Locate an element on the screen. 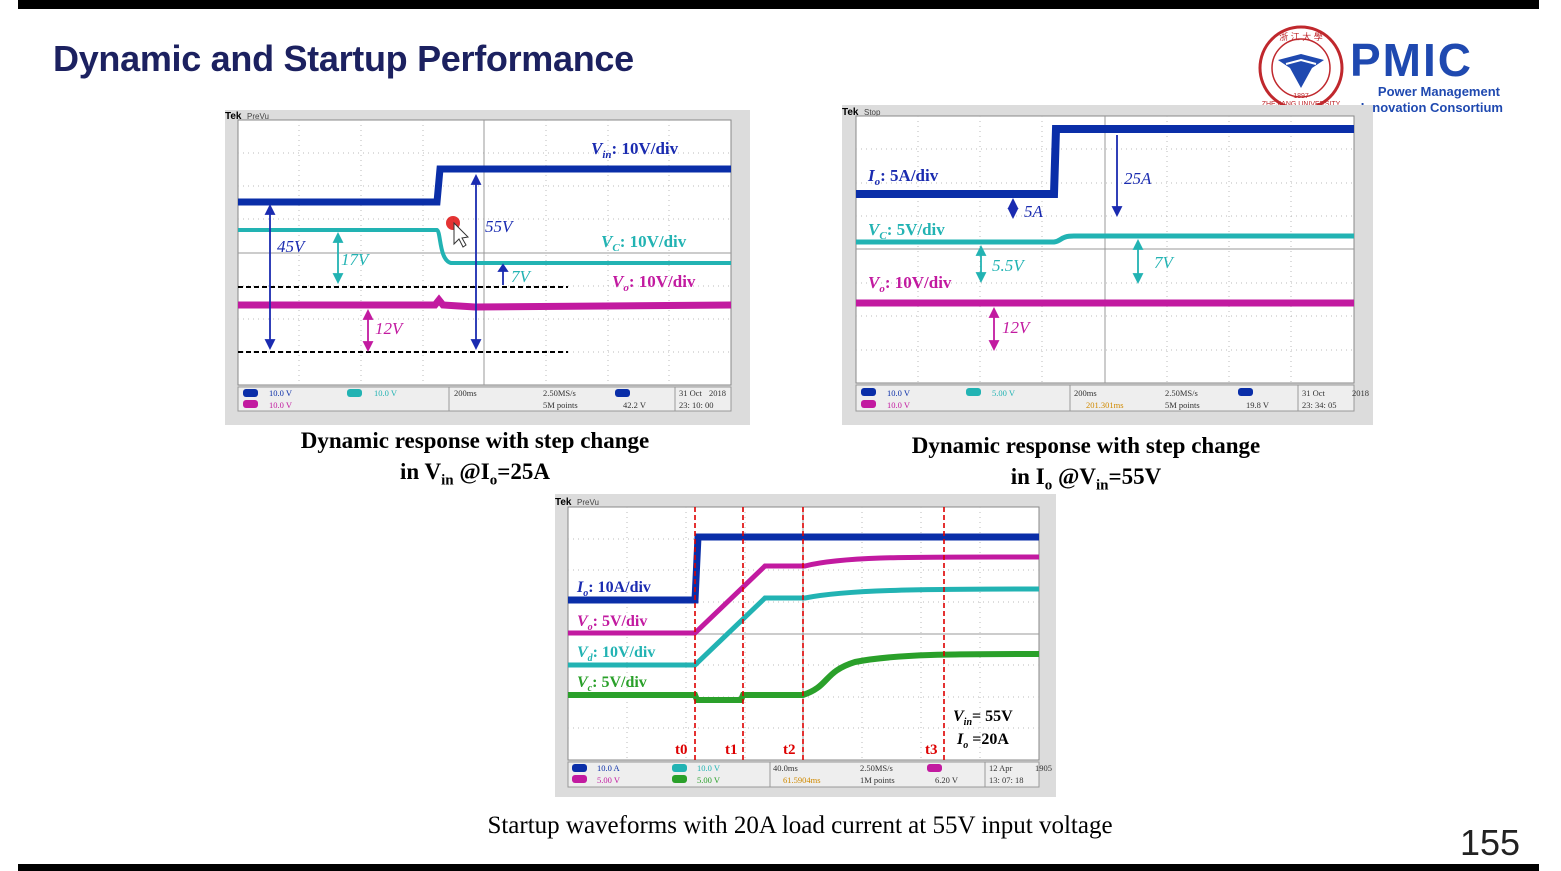  svg-text: 浙 江 大 學 is located at coordinates (1301, 36).